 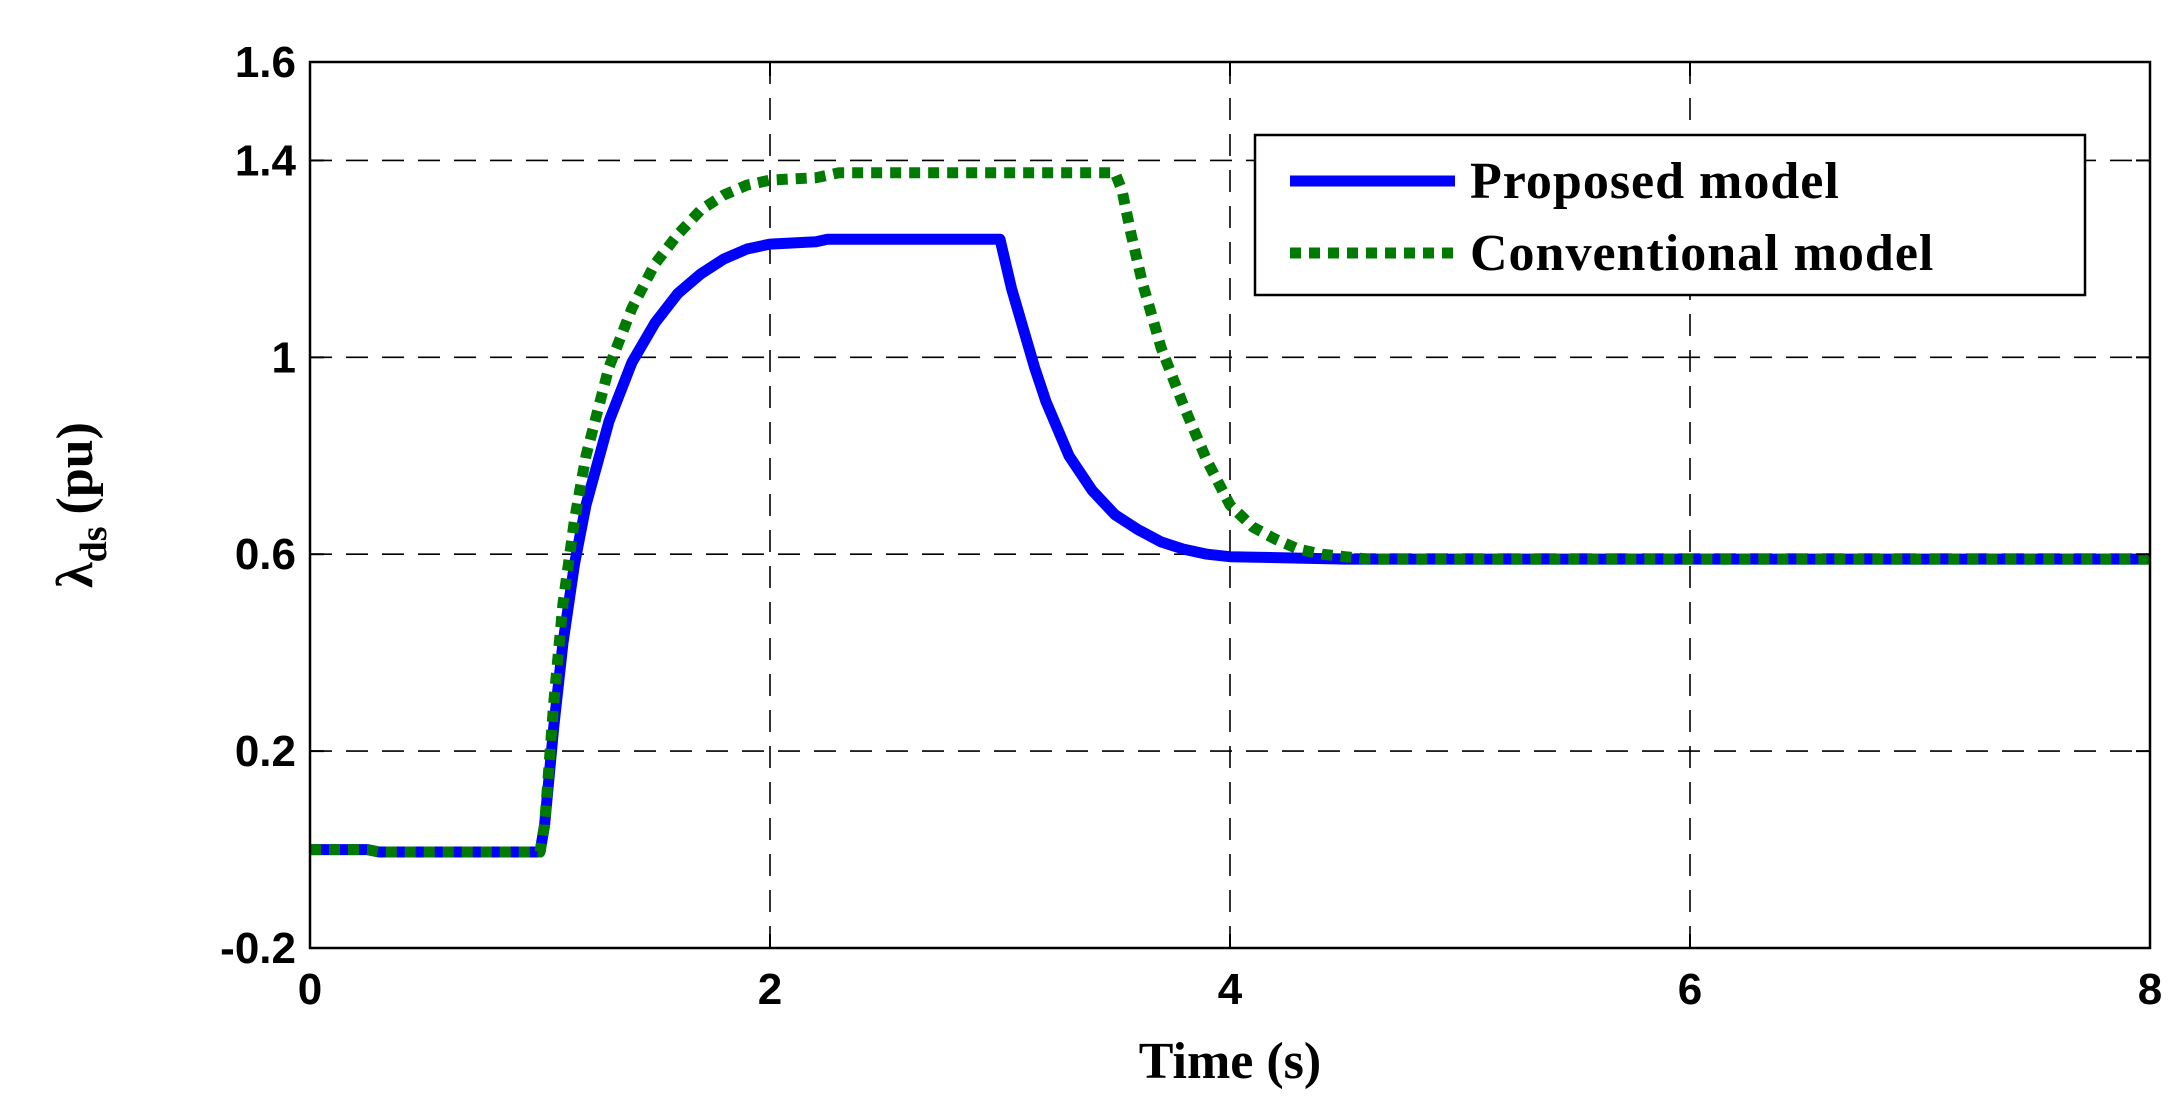 I want to click on y-tick-label: -0.2, so click(x=258, y=948).